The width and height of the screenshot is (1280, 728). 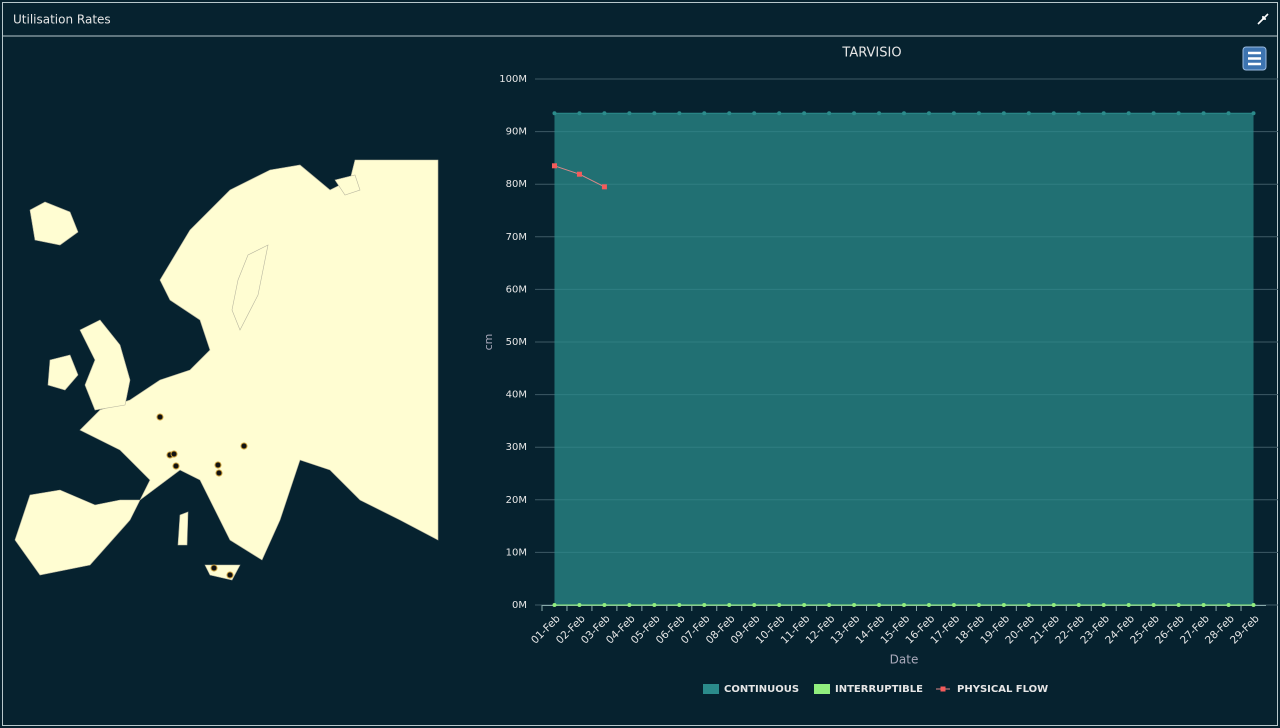 I want to click on y-tick-label: 70M, so click(x=516, y=237).